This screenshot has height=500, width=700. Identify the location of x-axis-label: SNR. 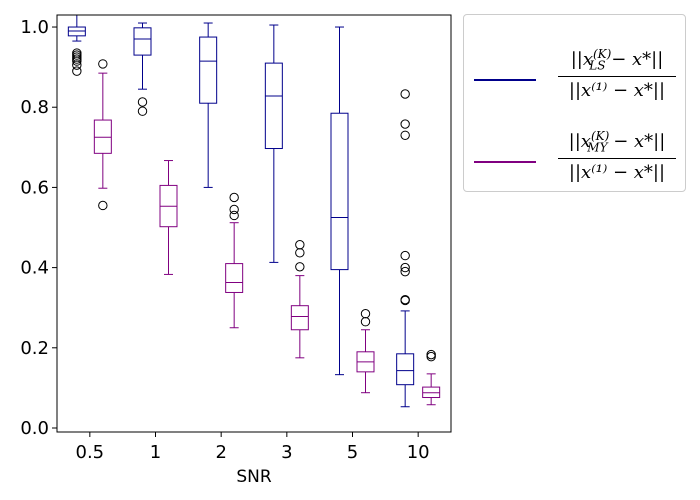
(254, 477).